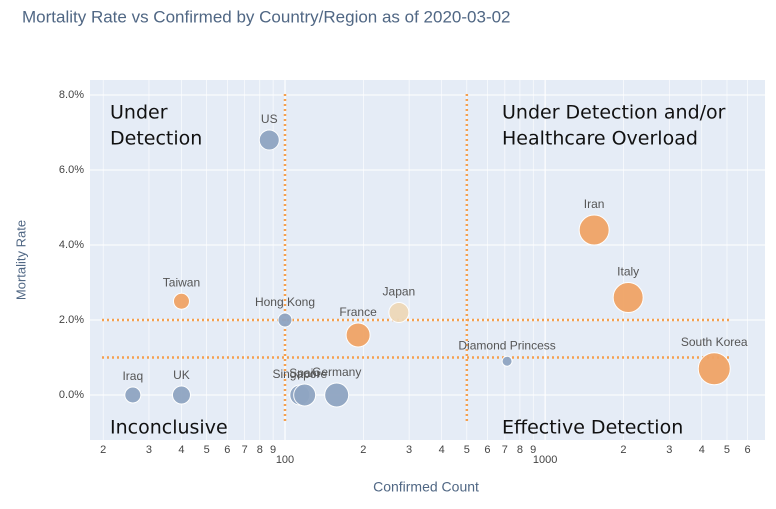  What do you see at coordinates (269, 119) in the screenshot?
I see `point-label: US` at bounding box center [269, 119].